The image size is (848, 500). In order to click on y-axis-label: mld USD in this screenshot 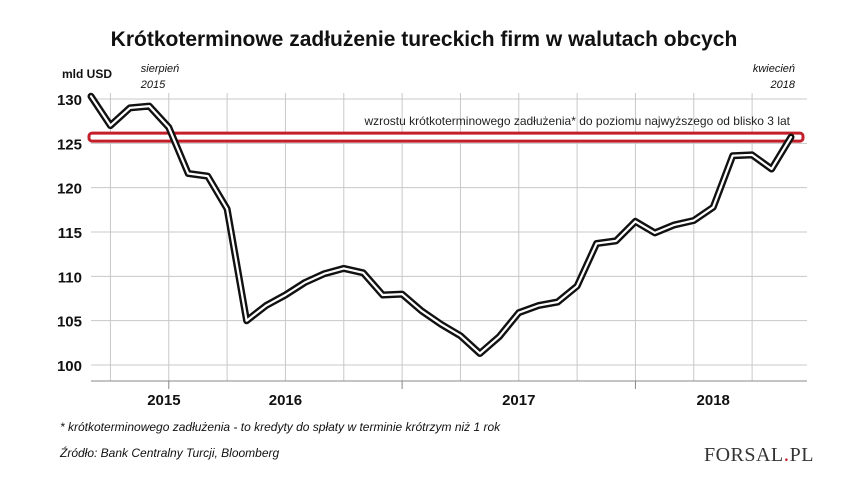, I will do `click(87, 74)`.